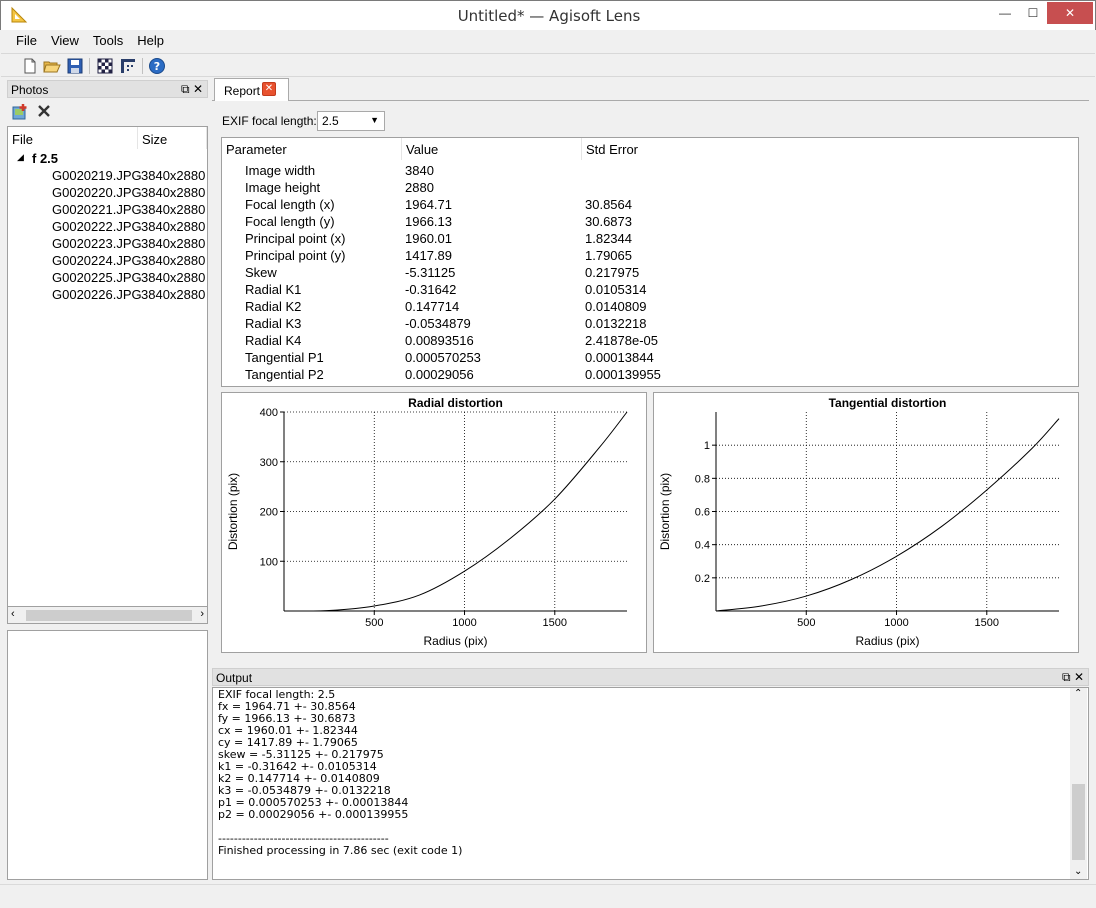 This screenshot has height=908, width=1096. Describe the element at coordinates (107, 176) in the screenshot. I see `photo-list-item: G0020219.JPG 3840x2880` at that location.